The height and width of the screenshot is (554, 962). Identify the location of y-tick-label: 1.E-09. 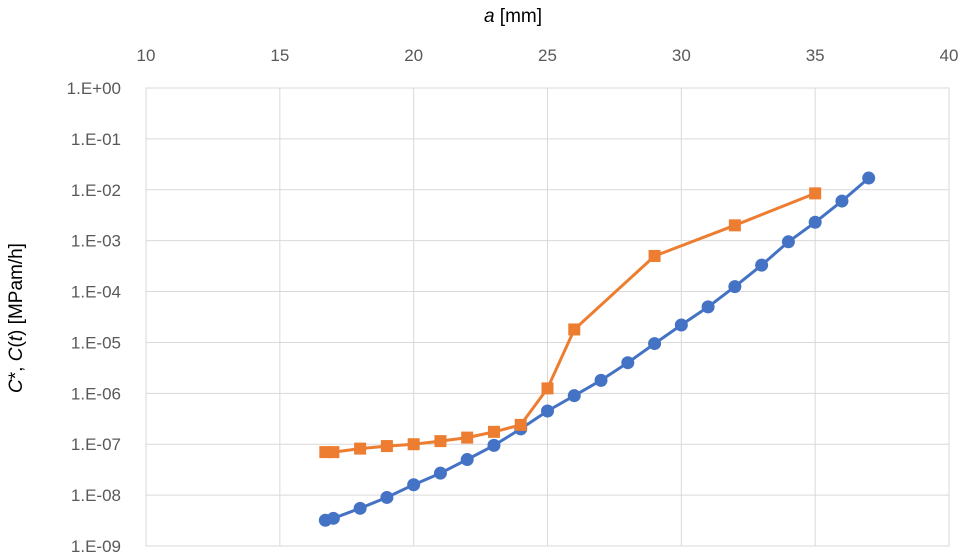
(96, 545).